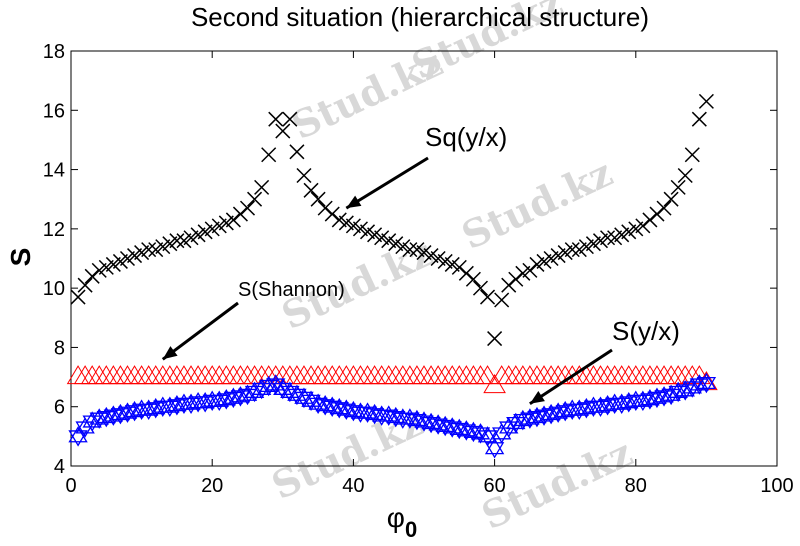  I want to click on x-tick-label: 60, so click(494, 486).